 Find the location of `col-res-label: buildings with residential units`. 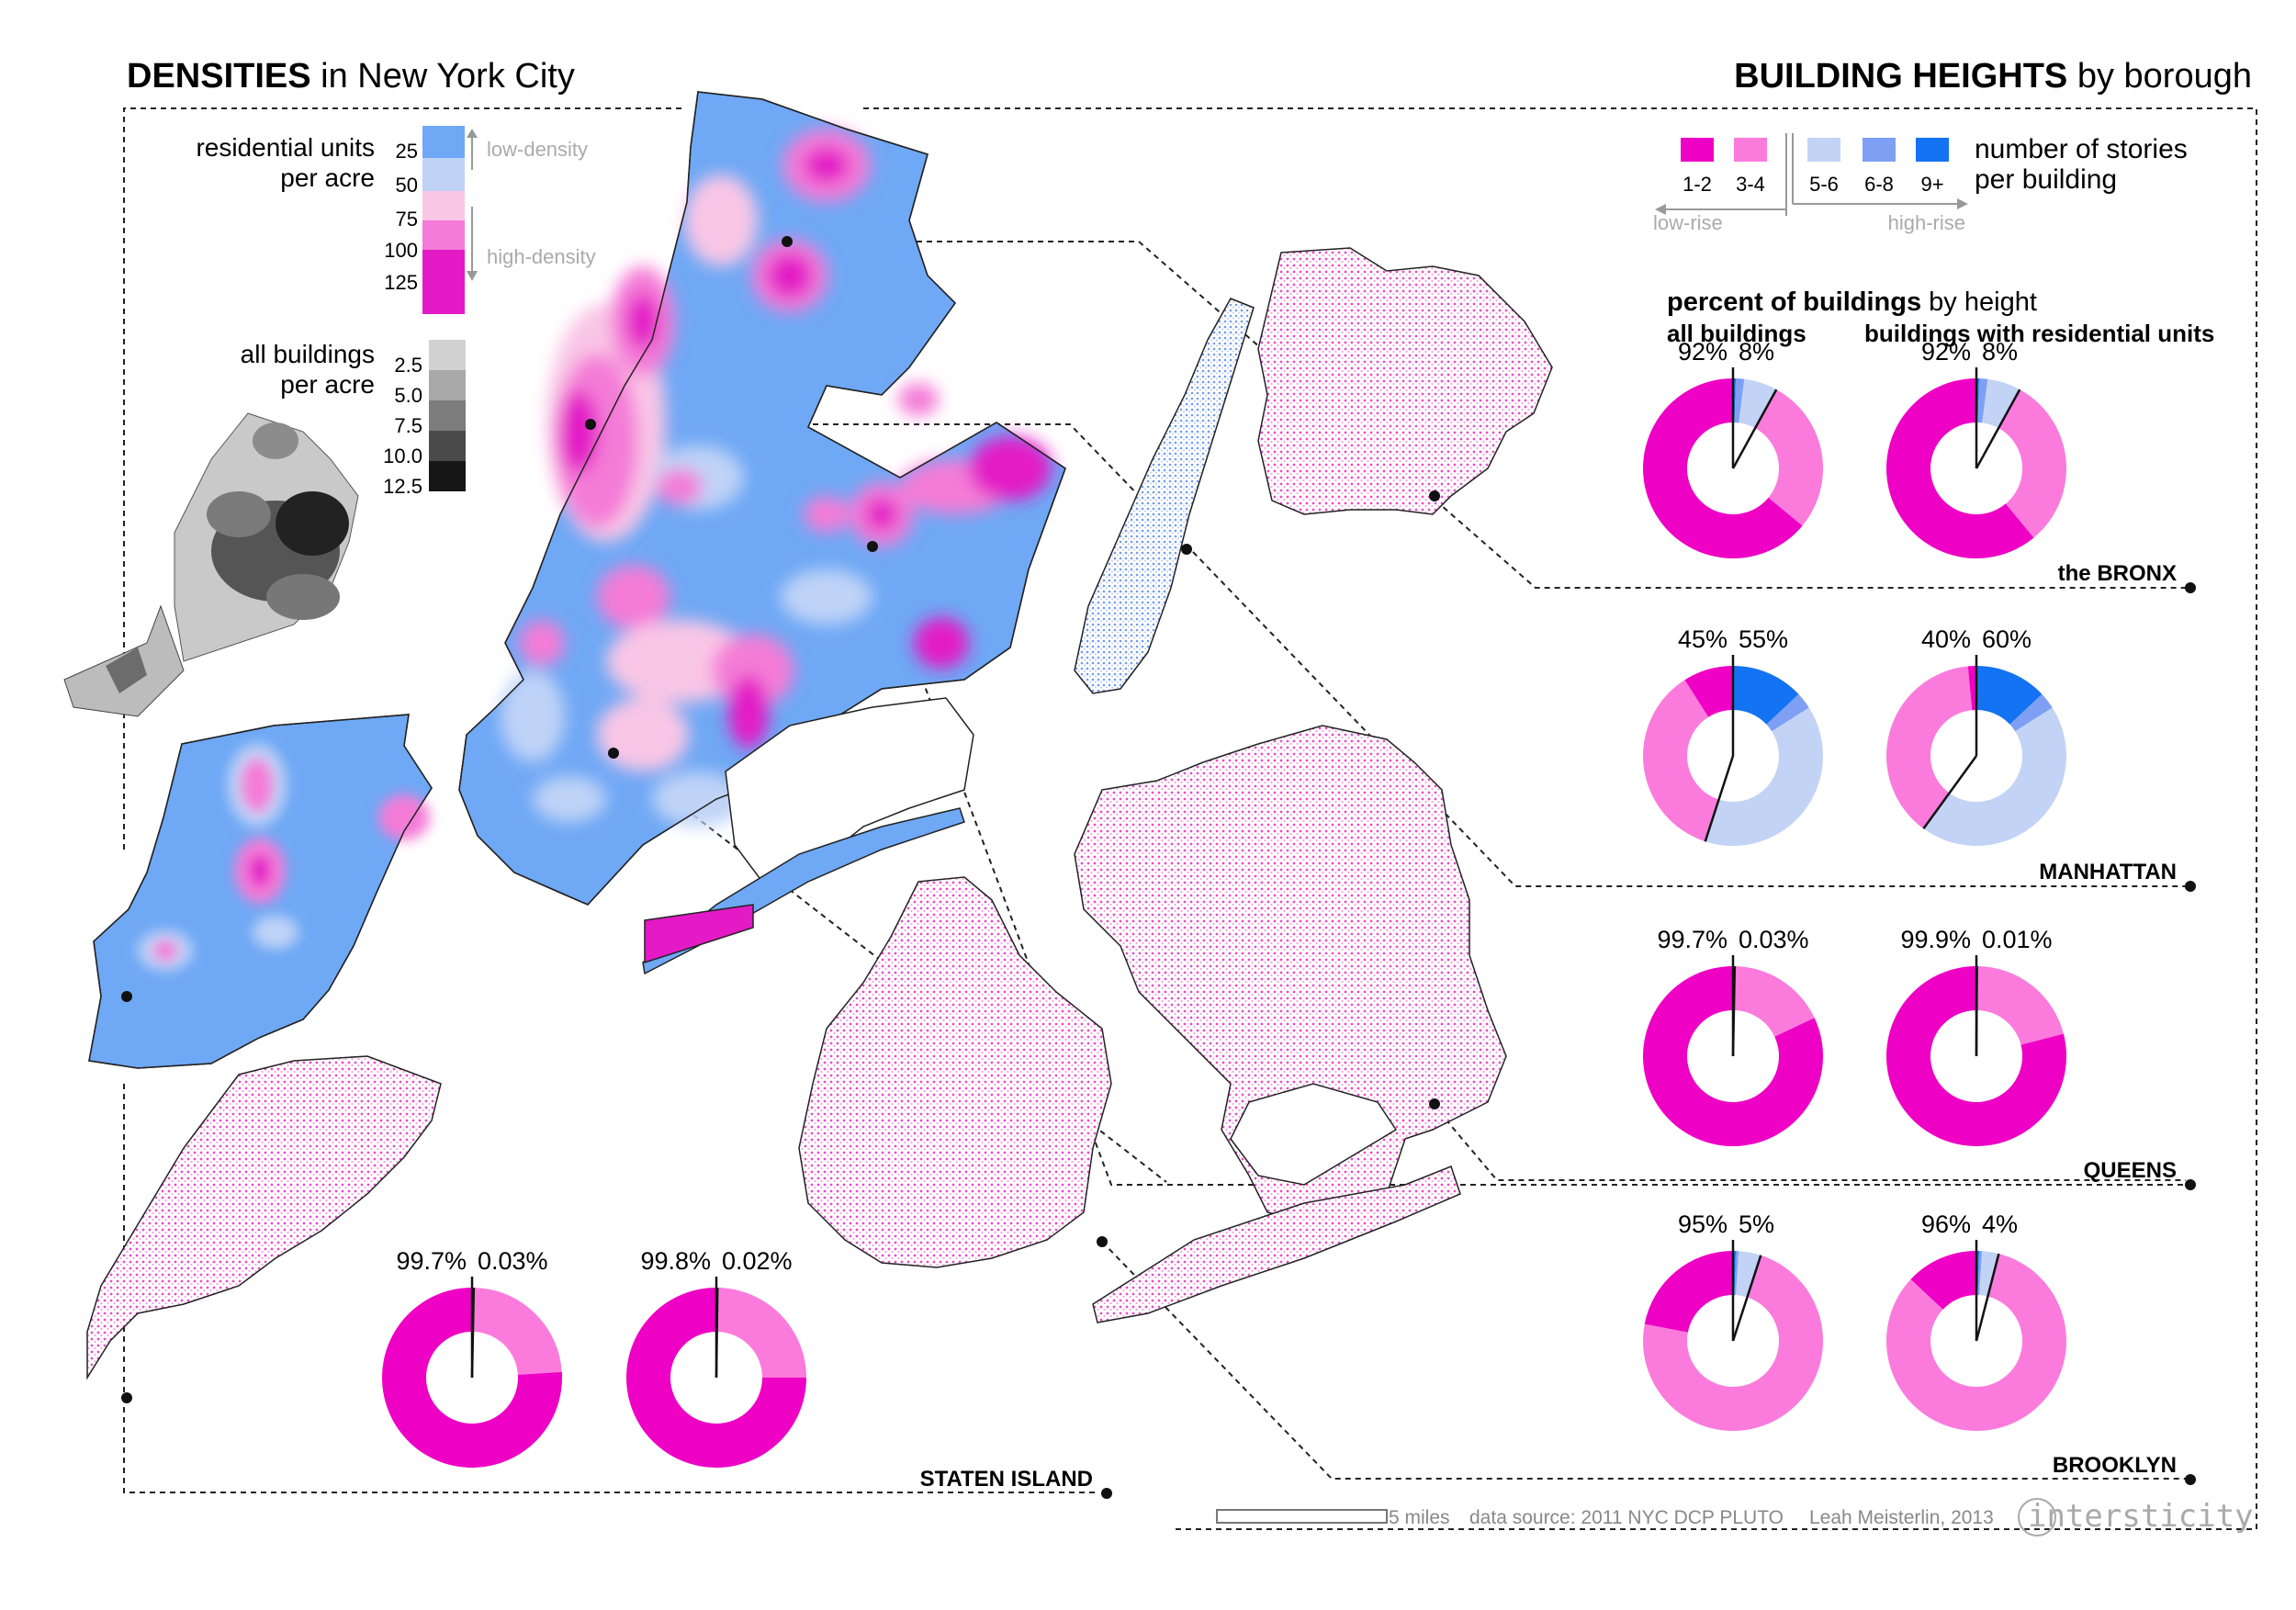

col-res-label: buildings with residential units is located at coordinates (2039, 334).